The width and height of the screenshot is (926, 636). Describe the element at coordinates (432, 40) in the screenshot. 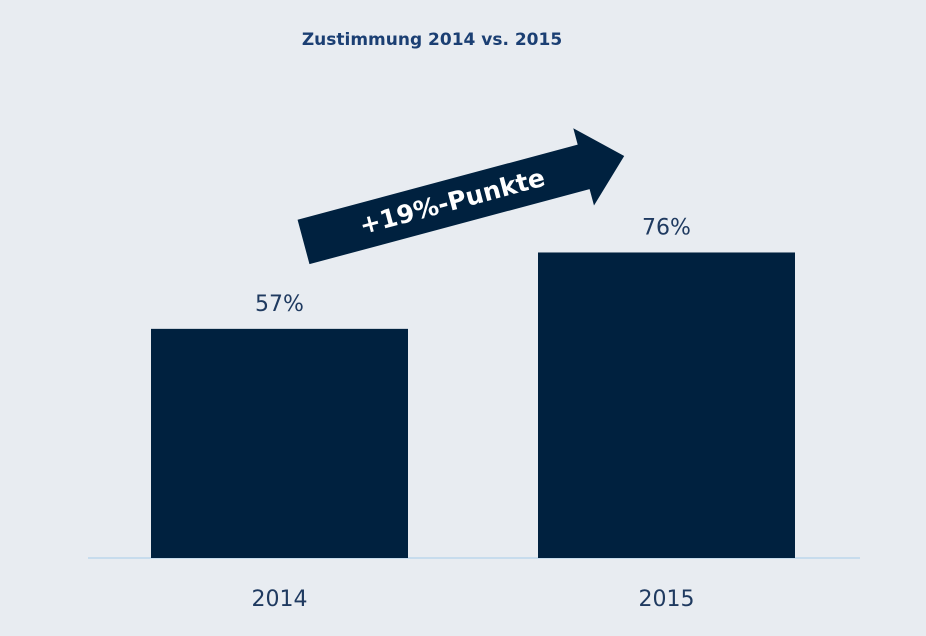

I see `chart-title: Zustimmung 2014 vs. 2015` at that location.